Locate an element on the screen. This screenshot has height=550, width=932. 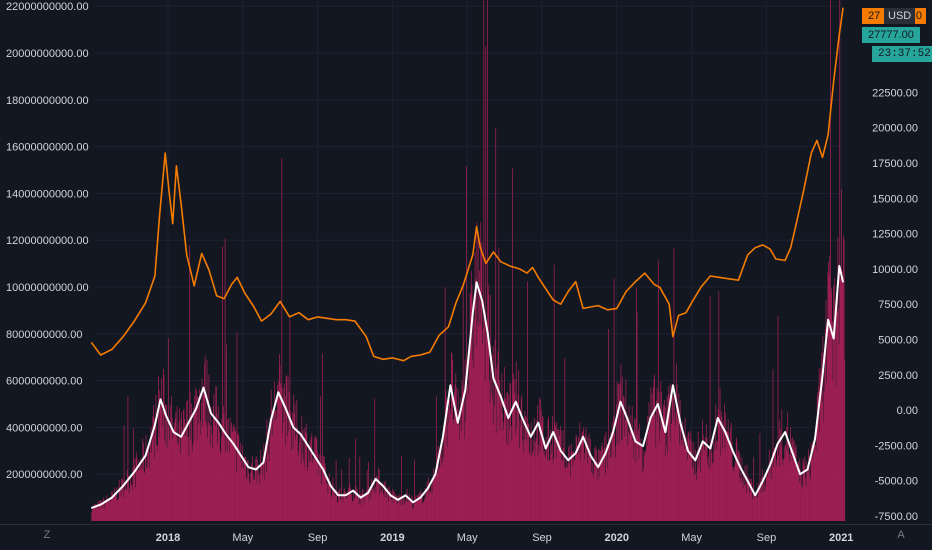
zoom-icon: Z is located at coordinates (47, 535).